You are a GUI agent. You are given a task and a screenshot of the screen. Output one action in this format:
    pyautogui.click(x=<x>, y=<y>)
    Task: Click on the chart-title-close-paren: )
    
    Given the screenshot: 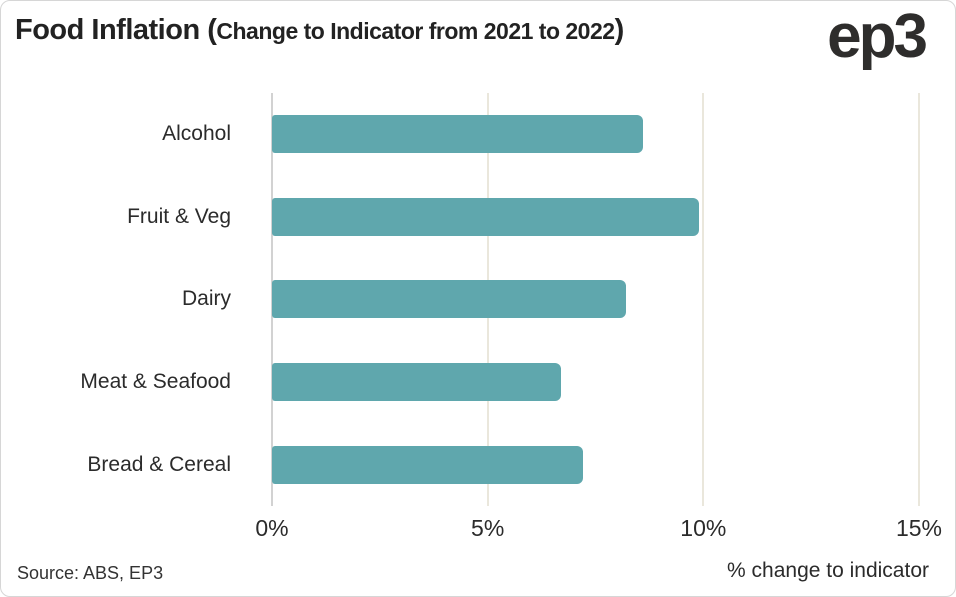 What is the action you would take?
    pyautogui.click(x=619, y=30)
    